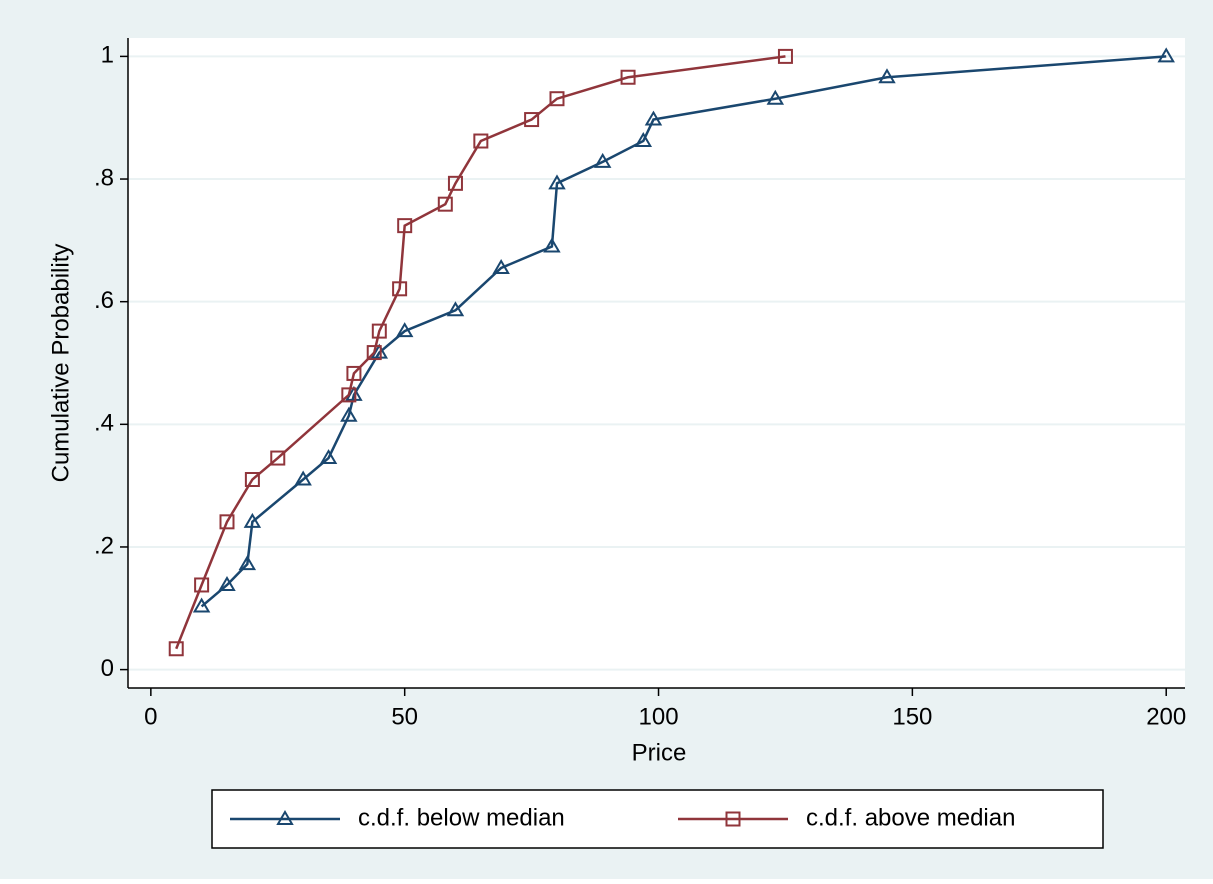 The image size is (1213, 884). Describe the element at coordinates (461, 817) in the screenshot. I see `legend-label: c.d.f. below median` at that location.